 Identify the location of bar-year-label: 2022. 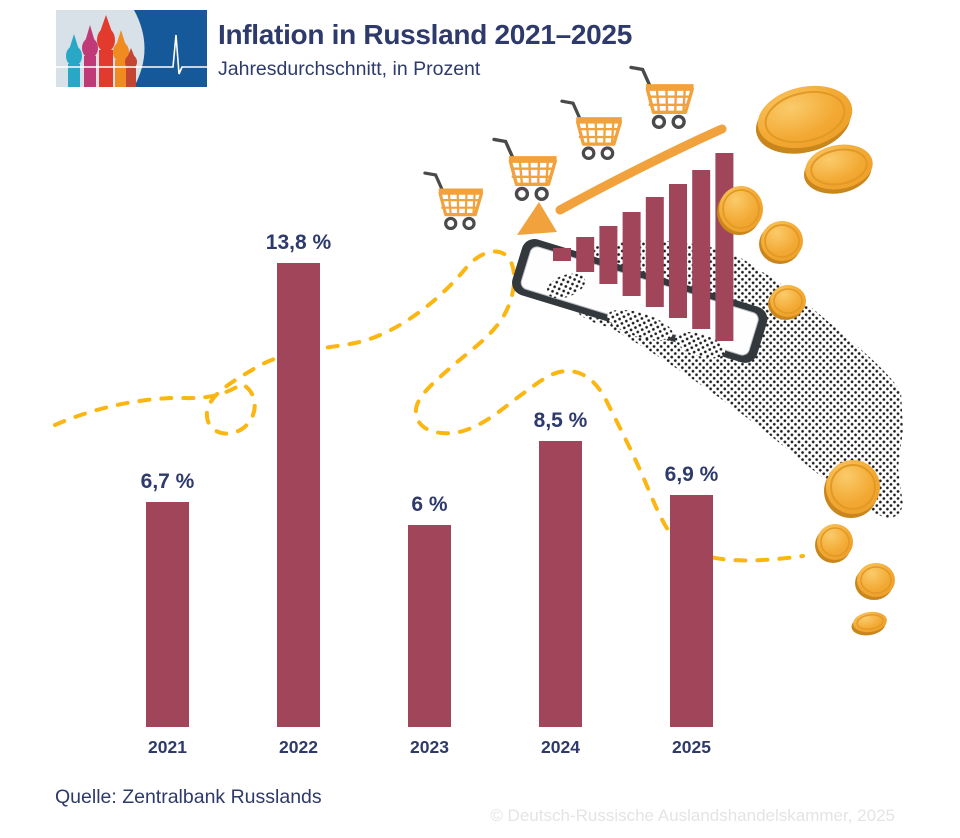
(298, 747).